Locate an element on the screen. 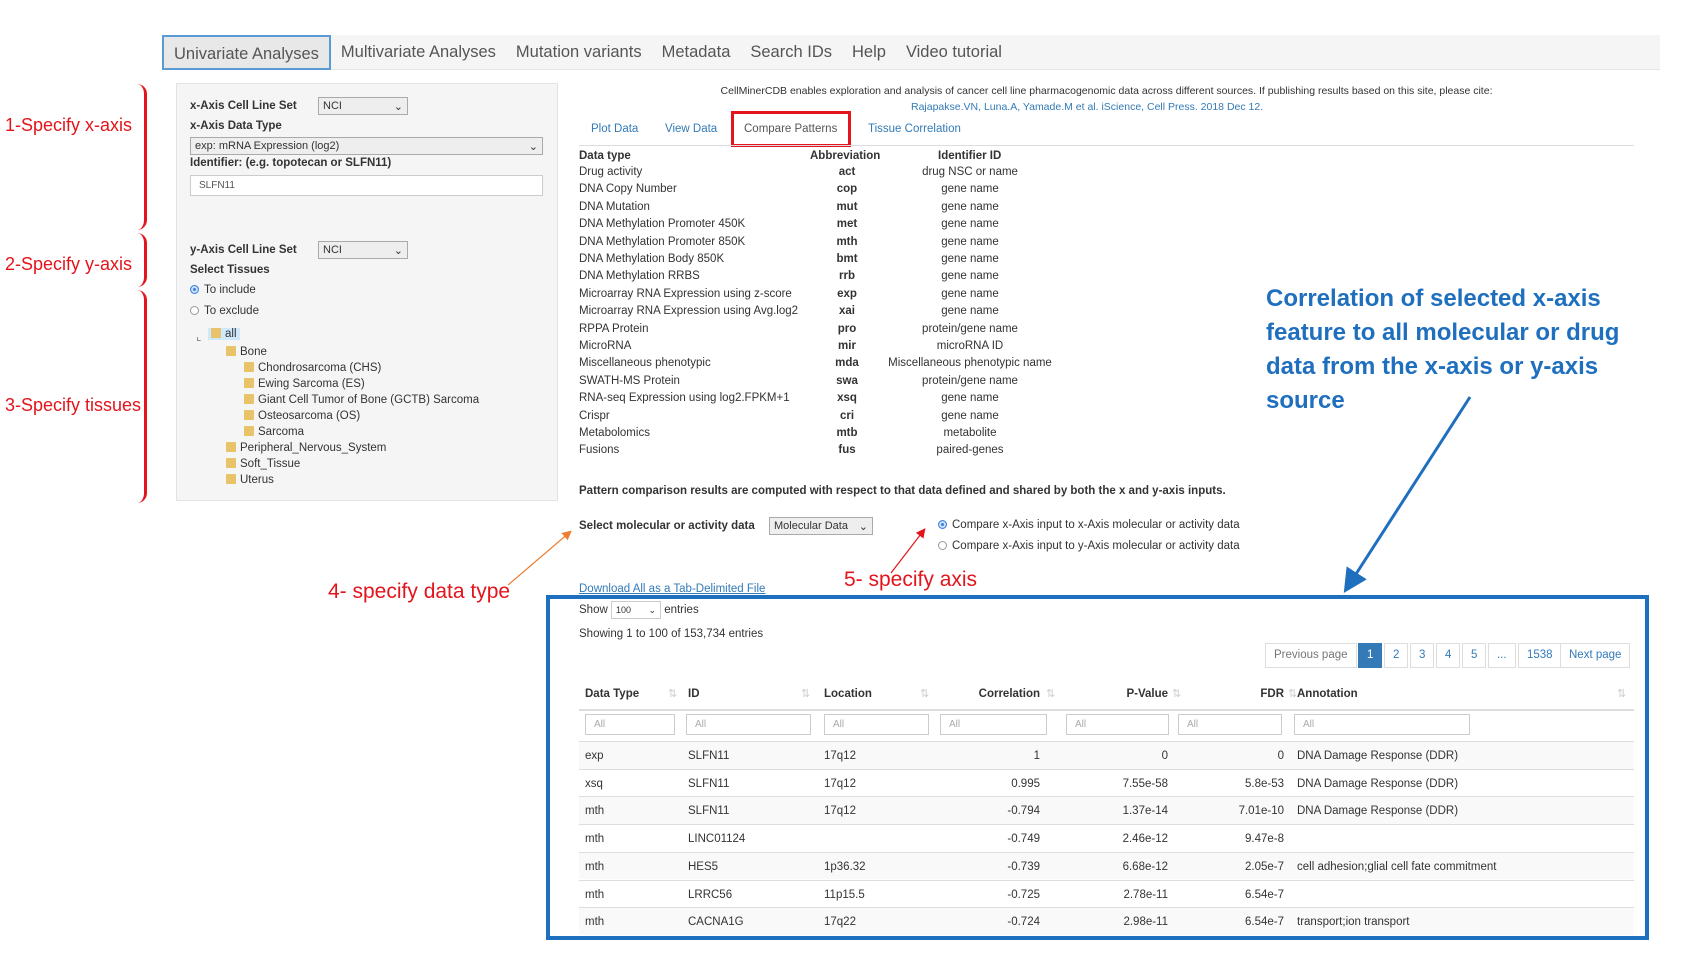 This screenshot has width=1700, height=956. nav-tab: Help is located at coordinates (869, 51).